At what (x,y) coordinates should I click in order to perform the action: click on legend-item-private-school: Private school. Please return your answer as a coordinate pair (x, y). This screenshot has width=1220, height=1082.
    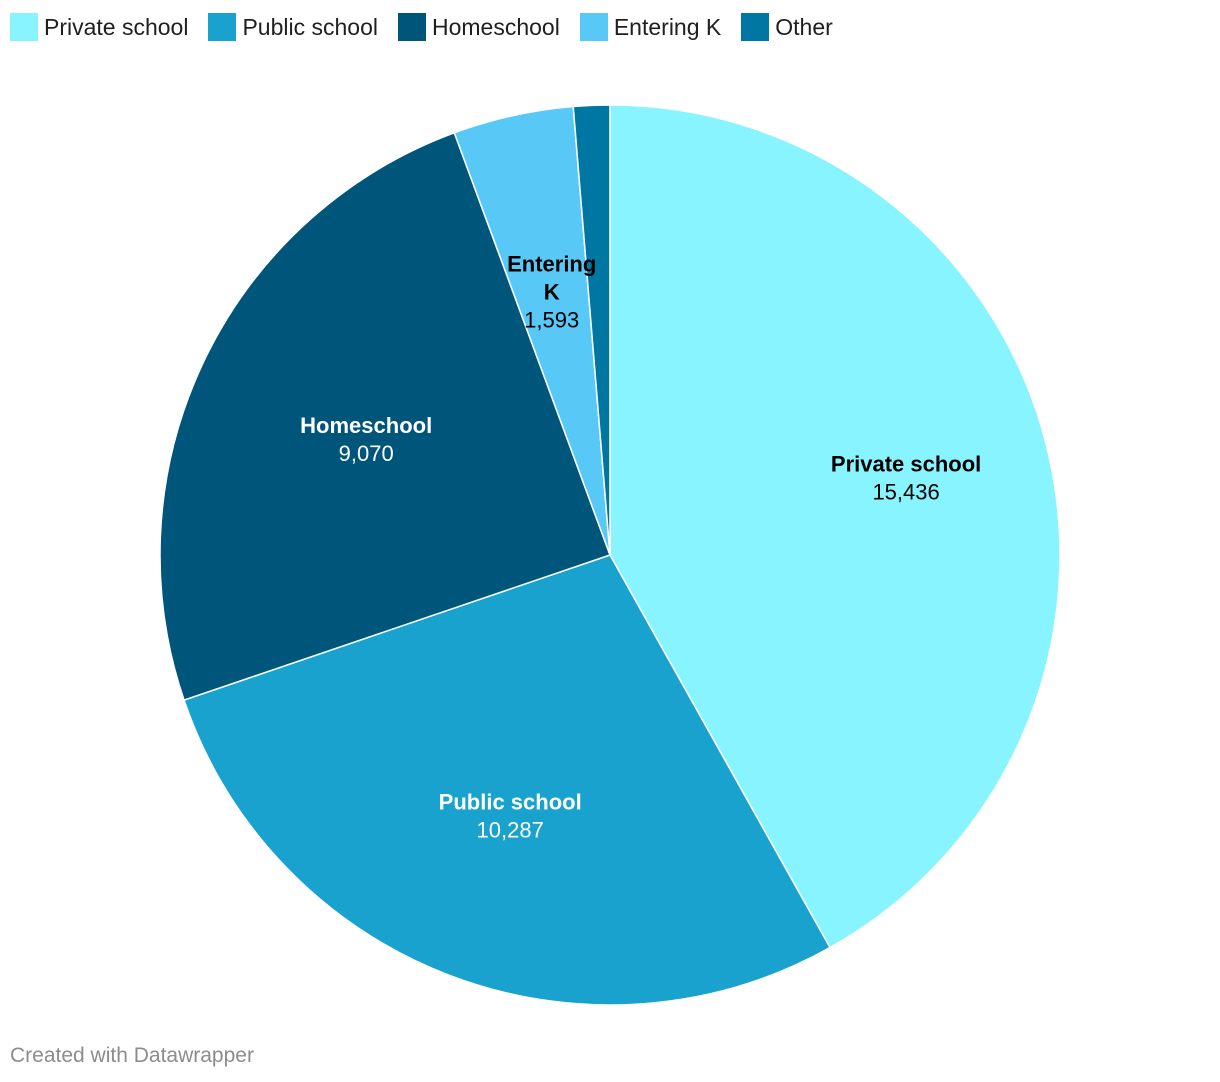
    Looking at the image, I should click on (99, 27).